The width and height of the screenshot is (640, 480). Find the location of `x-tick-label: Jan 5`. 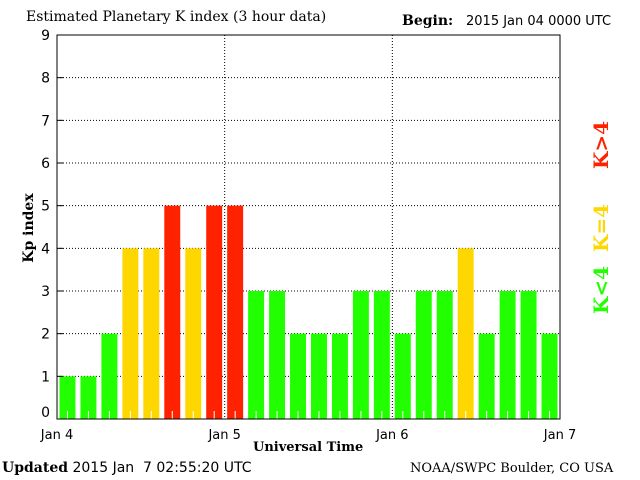

x-tick-label: Jan 5 is located at coordinates (223, 435).